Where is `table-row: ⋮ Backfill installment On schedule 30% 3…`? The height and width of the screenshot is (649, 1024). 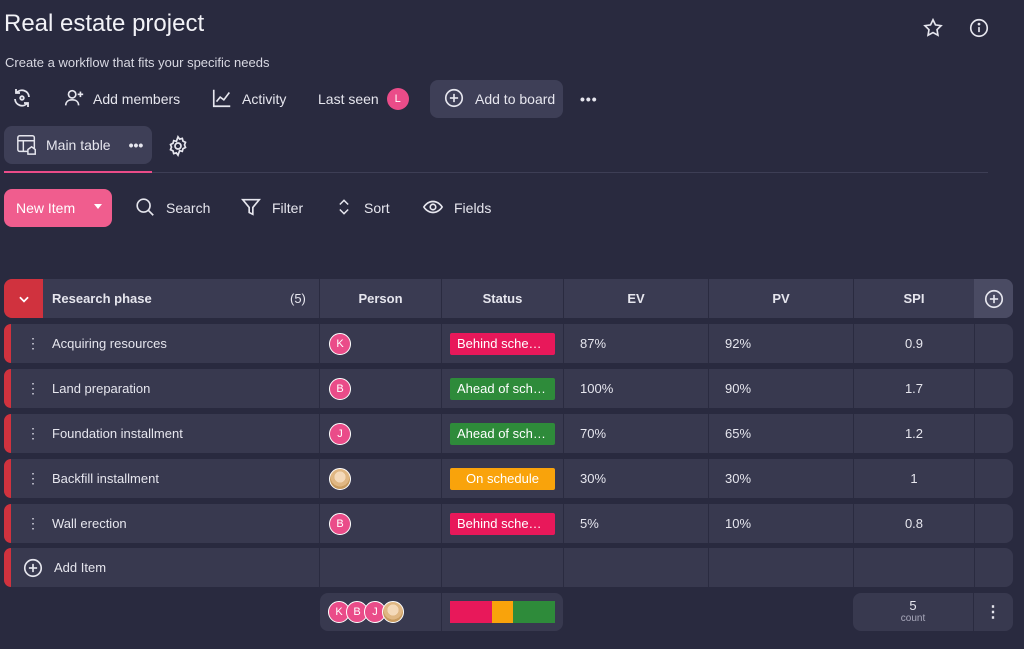 table-row: ⋮ Backfill installment On schedule 30% 3… is located at coordinates (508, 478).